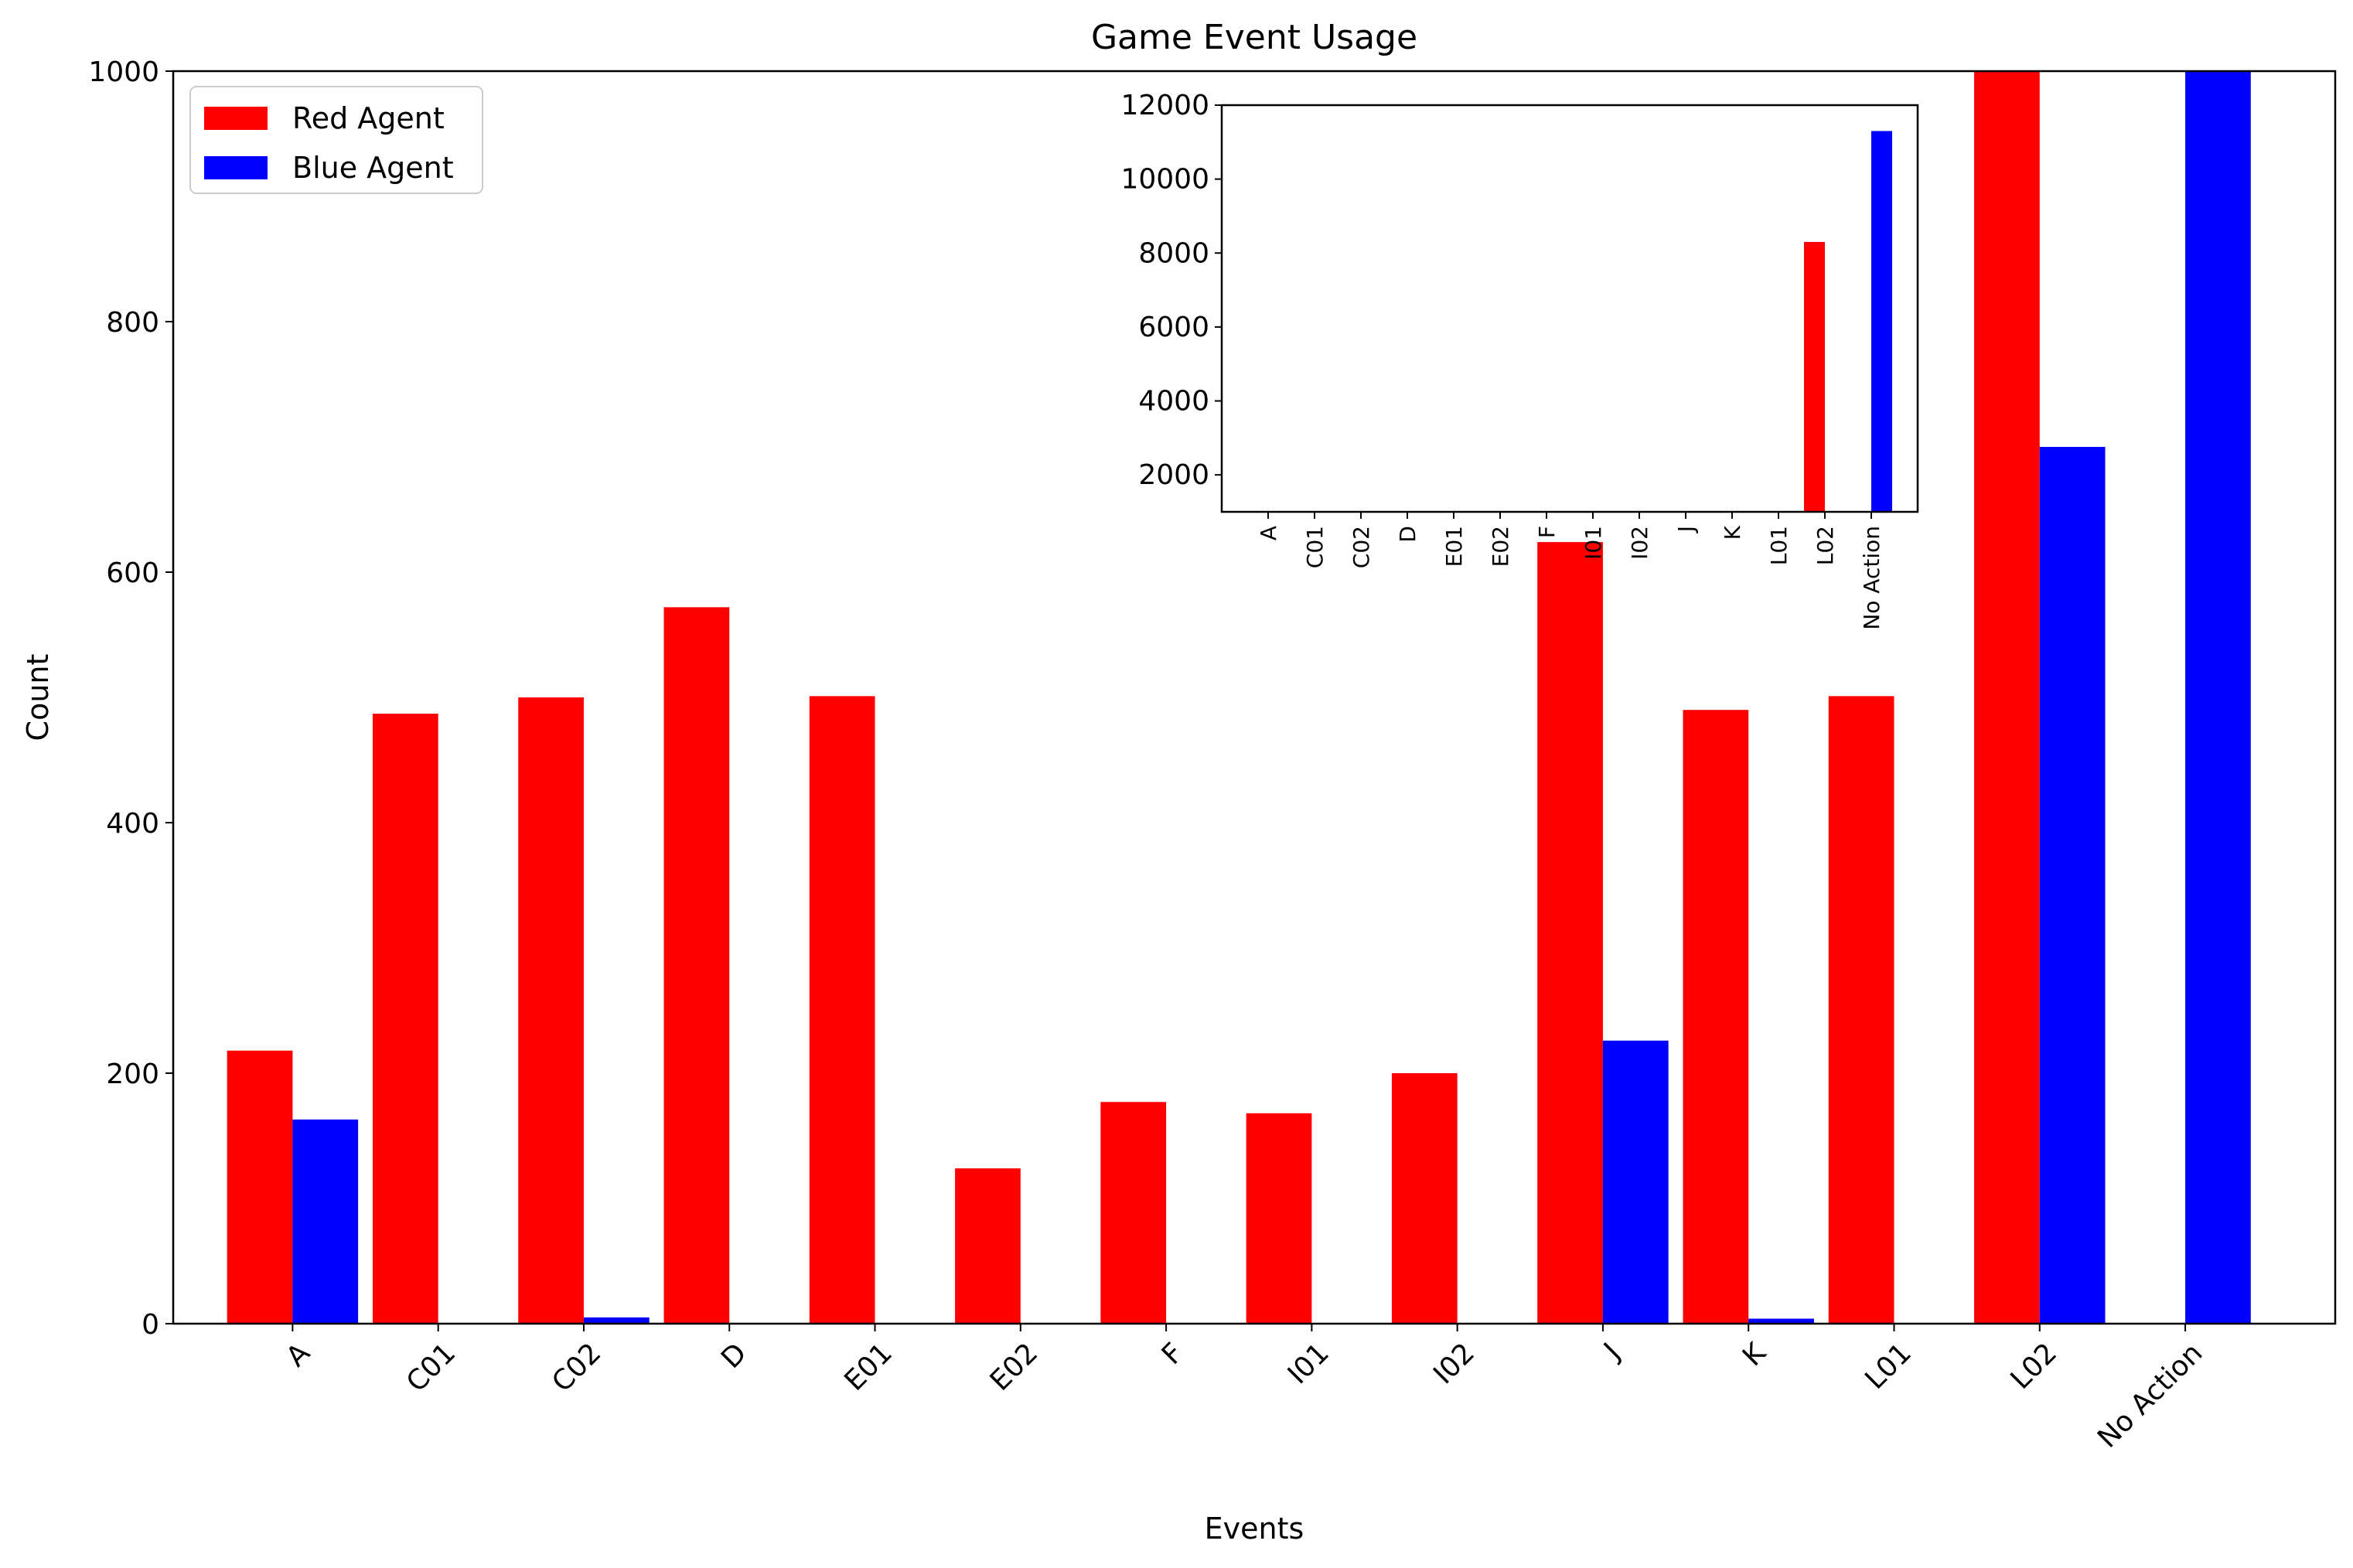 The width and height of the screenshot is (2353, 1568). Describe the element at coordinates (368, 118) in the screenshot. I see `legend-label-red-agent: Red Agent` at that location.